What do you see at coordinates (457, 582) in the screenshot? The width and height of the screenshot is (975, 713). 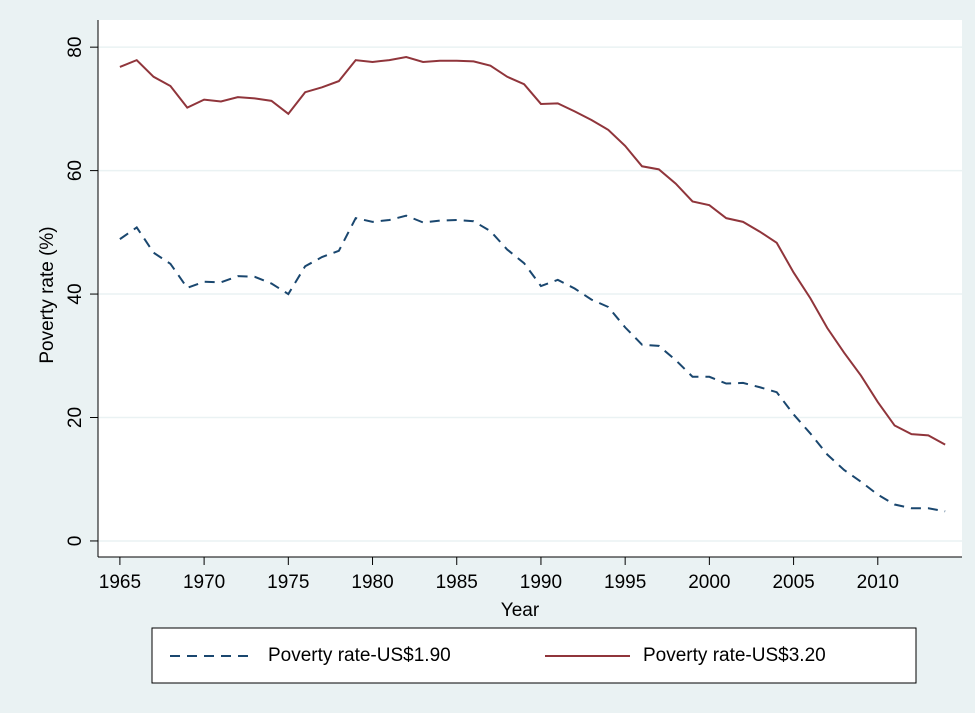 I see `x-tick-label: 1985` at bounding box center [457, 582].